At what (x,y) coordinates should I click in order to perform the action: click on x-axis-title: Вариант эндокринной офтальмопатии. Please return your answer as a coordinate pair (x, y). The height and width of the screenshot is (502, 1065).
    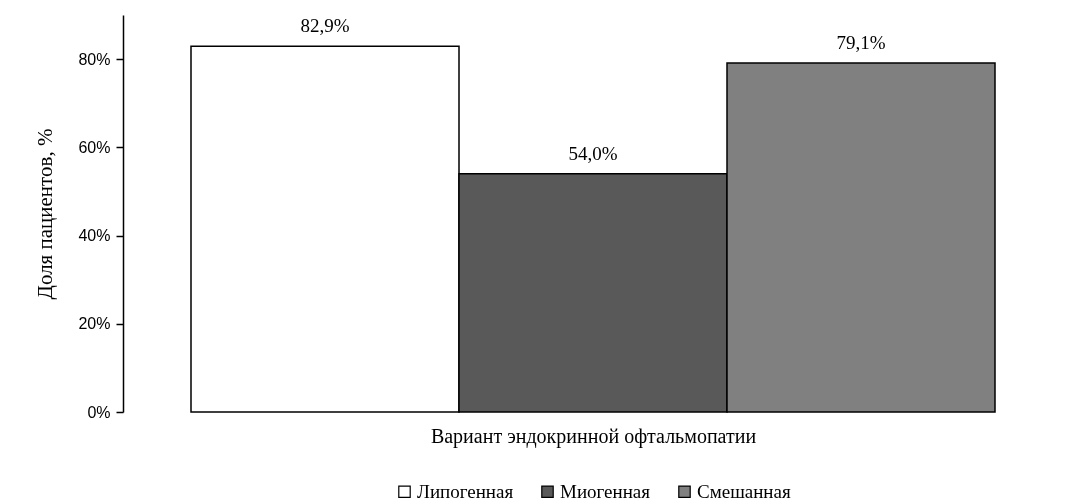
    Looking at the image, I should click on (593, 436).